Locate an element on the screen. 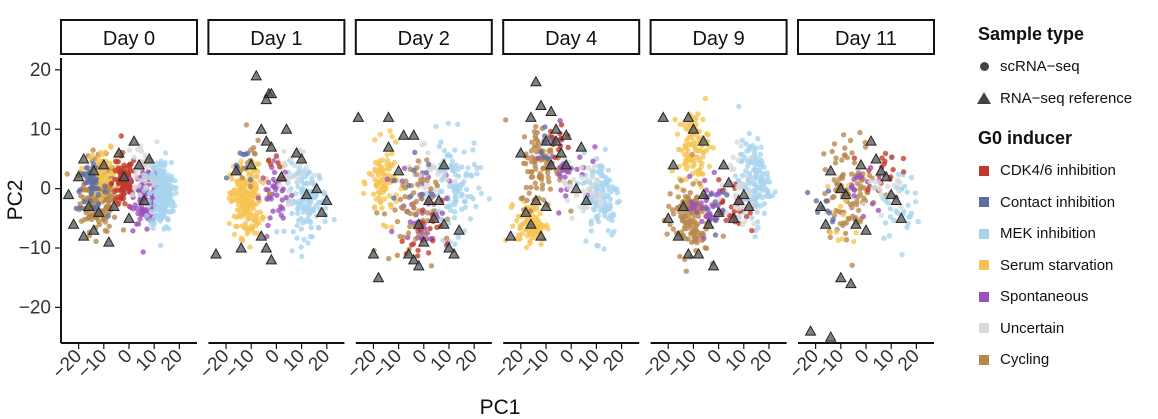 The width and height of the screenshot is (1158, 419). legend-item-spontaneous: Spontaneous is located at coordinates (1062, 297).